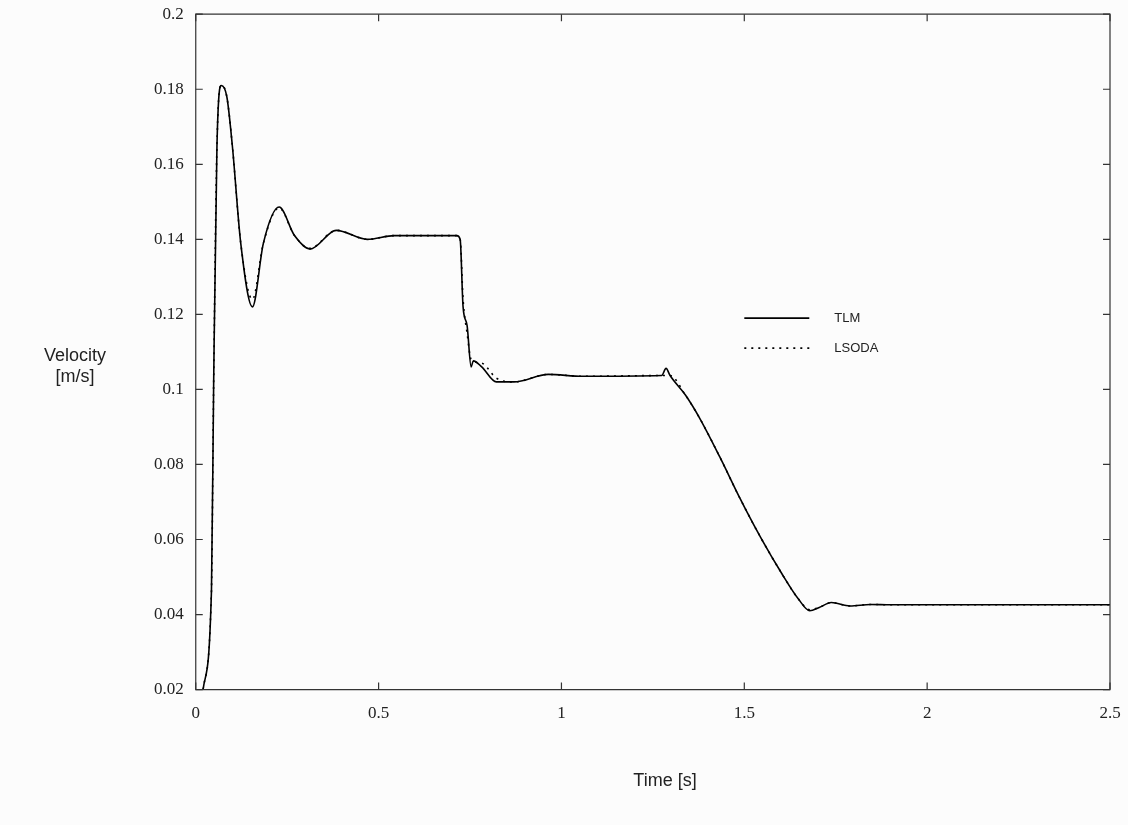 Image resolution: width=1128 pixels, height=825 pixels. What do you see at coordinates (847, 317) in the screenshot?
I see `legend-label: TLM` at bounding box center [847, 317].